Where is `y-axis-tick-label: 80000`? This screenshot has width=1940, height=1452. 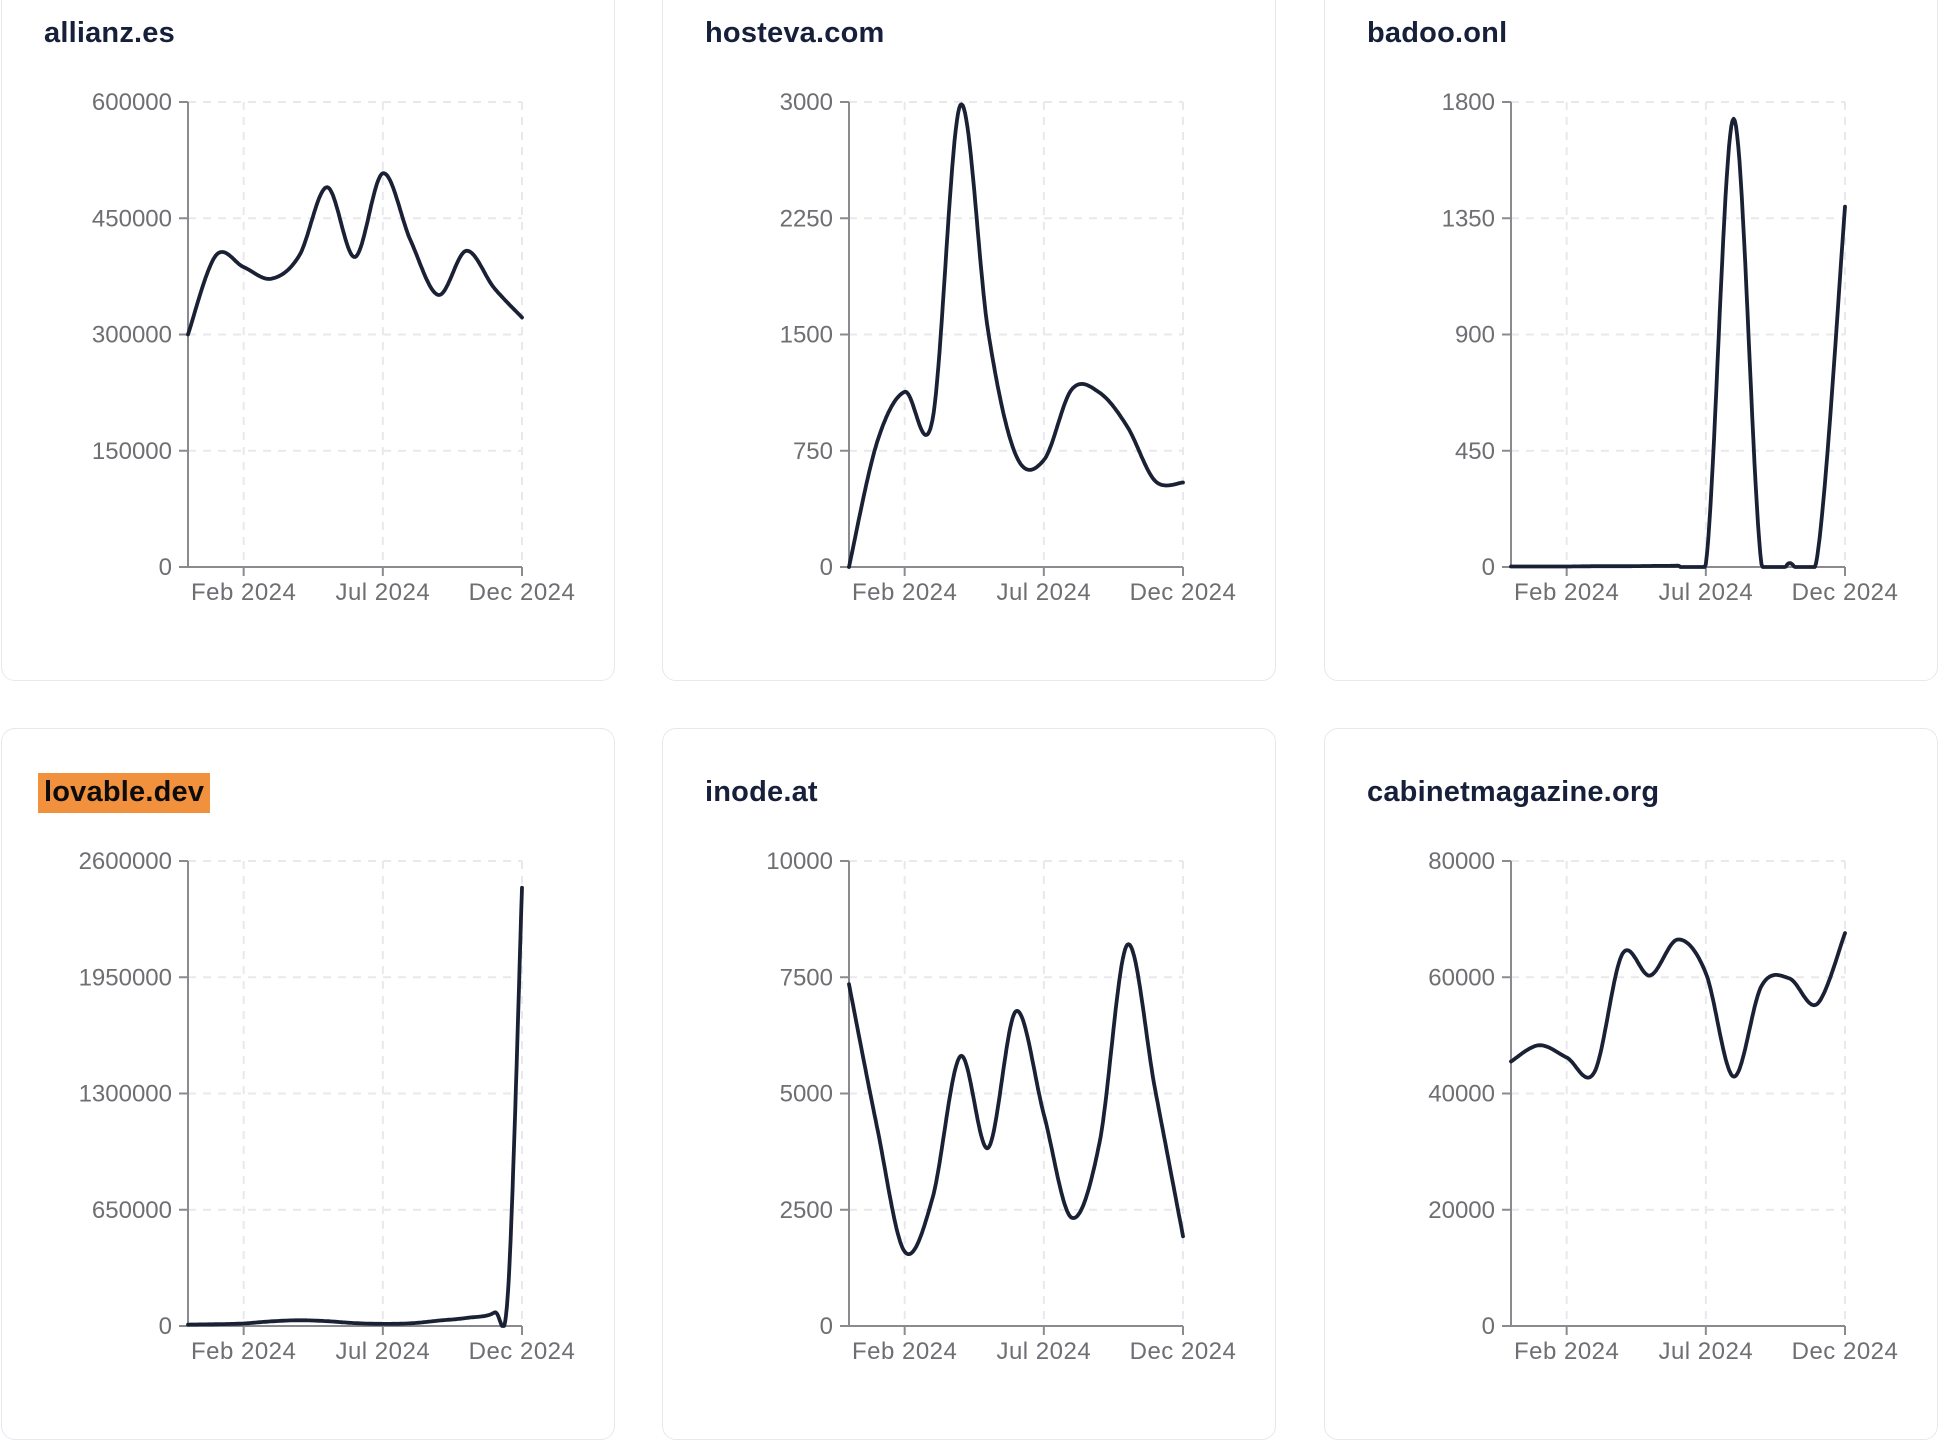
y-axis-tick-label: 80000 is located at coordinates (1461, 861).